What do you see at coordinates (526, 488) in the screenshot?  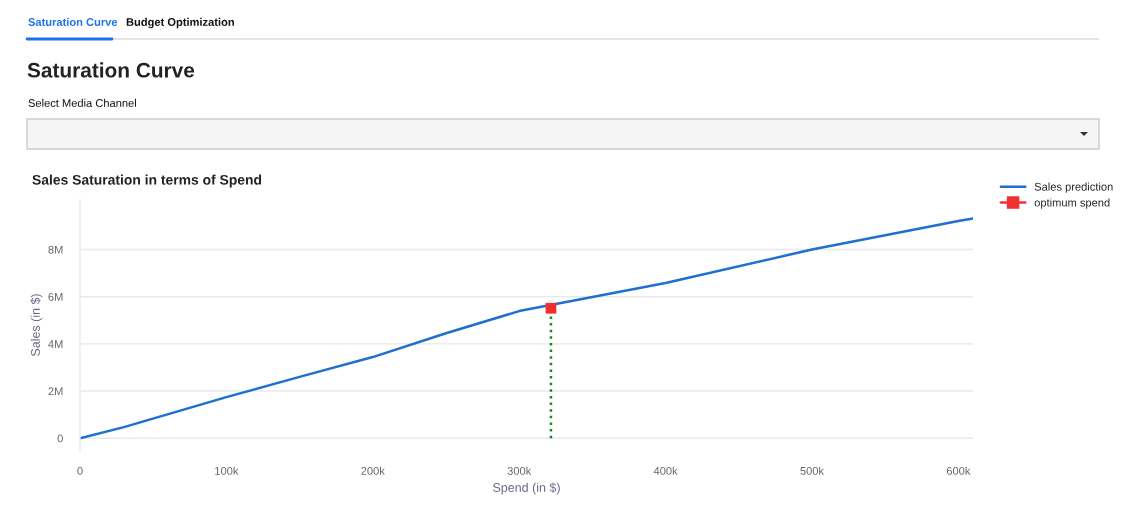 I see `x-axis-title: Spend (in $)` at bounding box center [526, 488].